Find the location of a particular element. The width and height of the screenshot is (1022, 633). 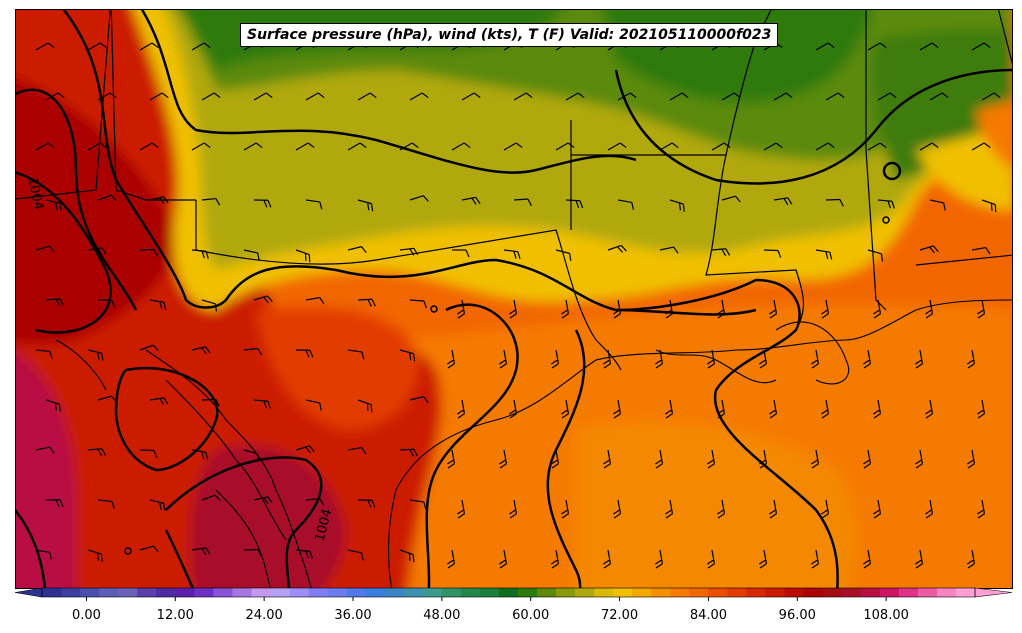

colorbar-tick-label: 48.00 is located at coordinates (442, 615).